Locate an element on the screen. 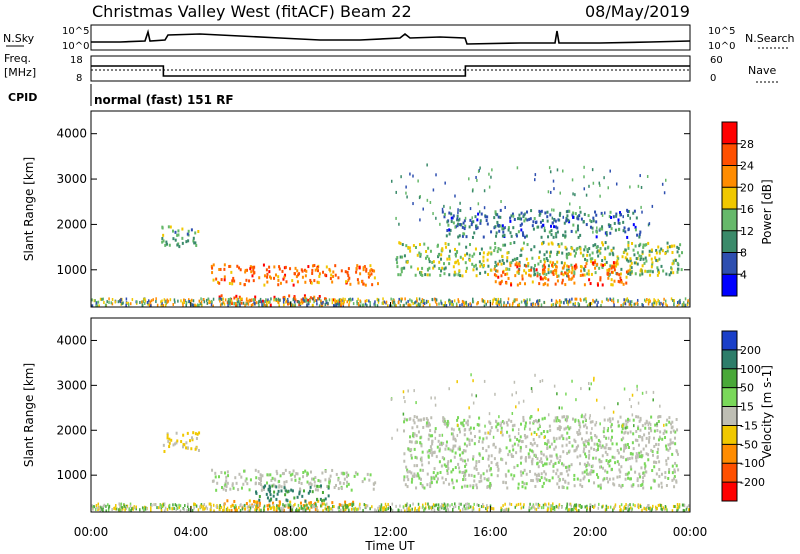  x-tick-label: 00:00 is located at coordinates (91, 532).